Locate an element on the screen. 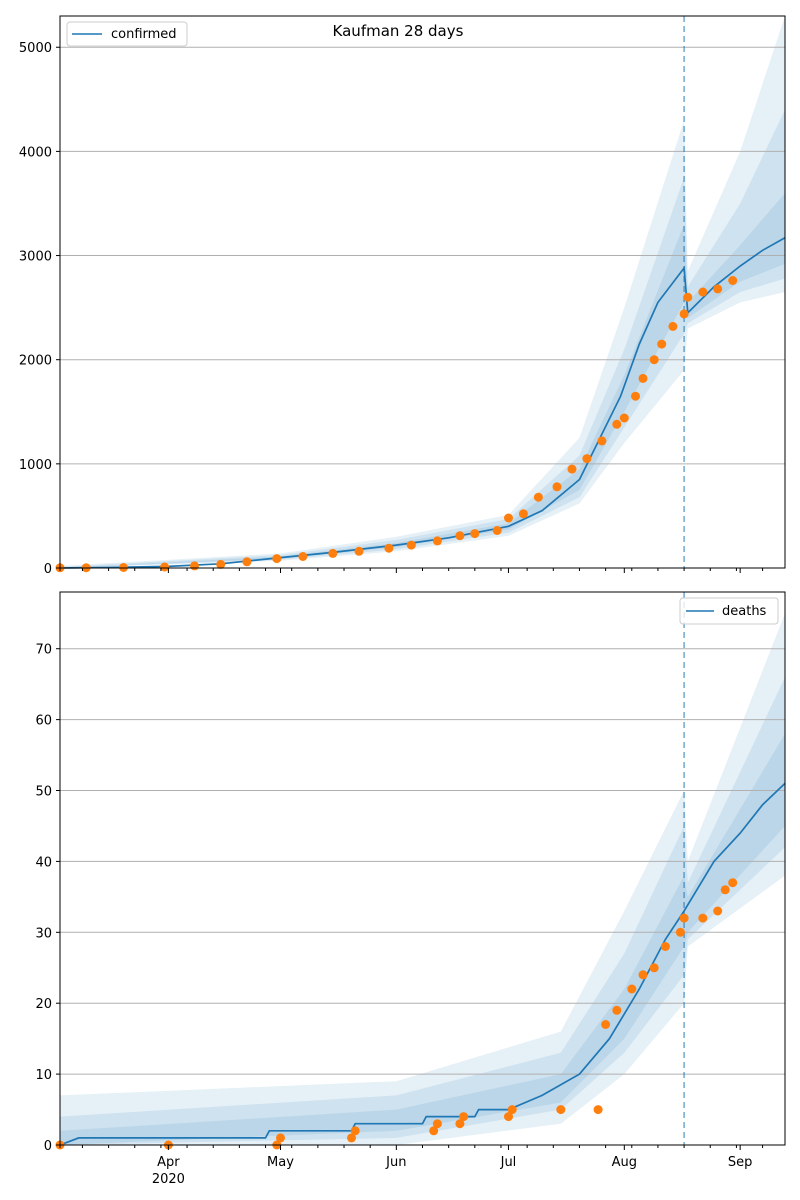  x-tick-label-month: Sep is located at coordinates (740, 1162).